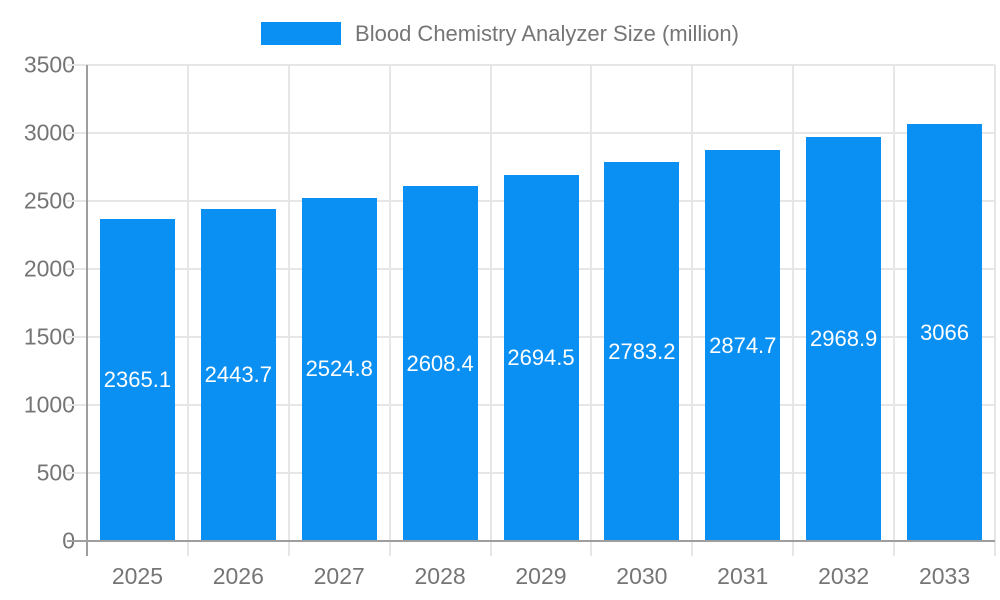  I want to click on bar-value-label: 3066, so click(945, 332).